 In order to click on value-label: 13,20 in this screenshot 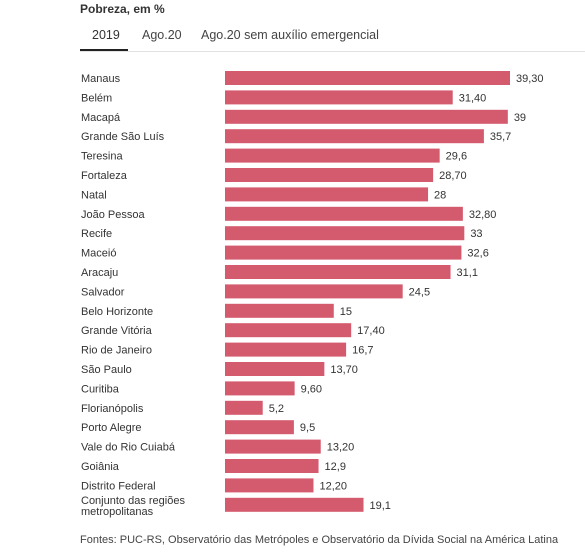, I will do `click(341, 448)`.